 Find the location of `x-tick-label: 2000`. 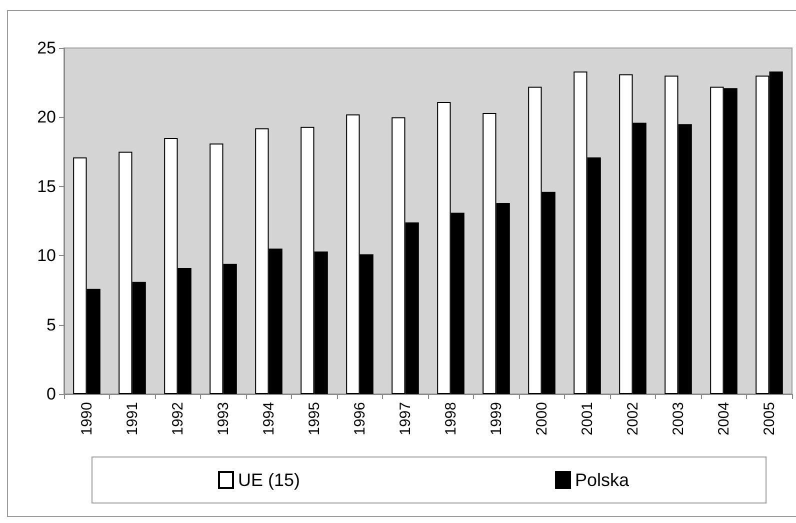

x-tick-label: 2000 is located at coordinates (541, 419).